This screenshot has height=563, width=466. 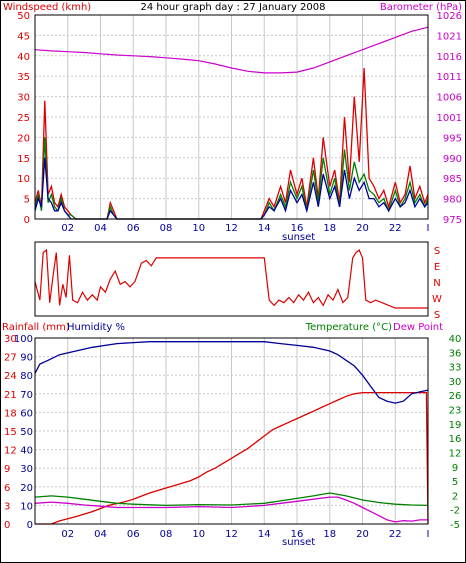 What do you see at coordinates (455, 368) in the screenshot?
I see `temperature-tick-label: 33` at bounding box center [455, 368].